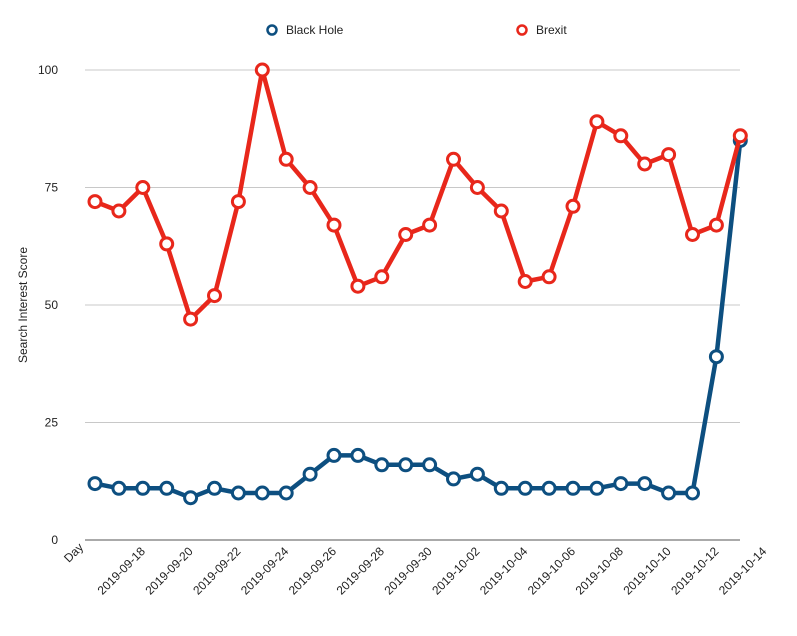  What do you see at coordinates (313, 571) in the screenshot?
I see `x-tick-label: 2019-09-26` at bounding box center [313, 571].